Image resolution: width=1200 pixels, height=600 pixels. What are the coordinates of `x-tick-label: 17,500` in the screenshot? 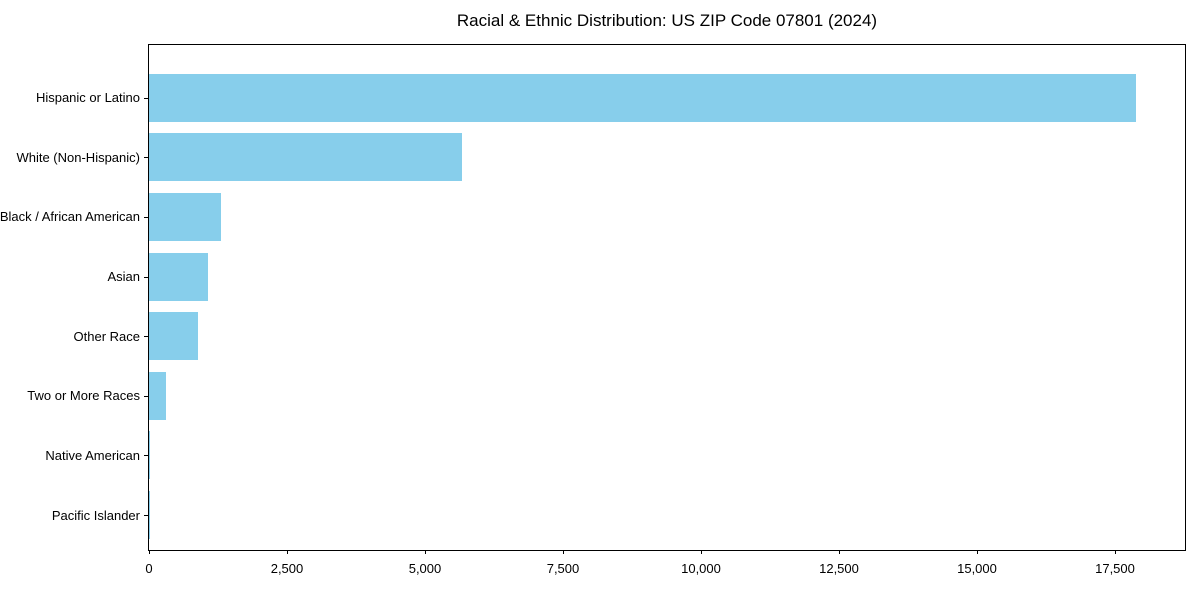 It's located at (1115, 568).